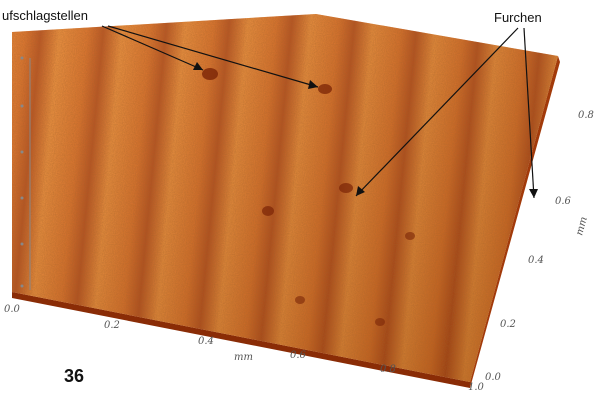  I want to click on y-tick-2: 0.4, so click(536, 260).